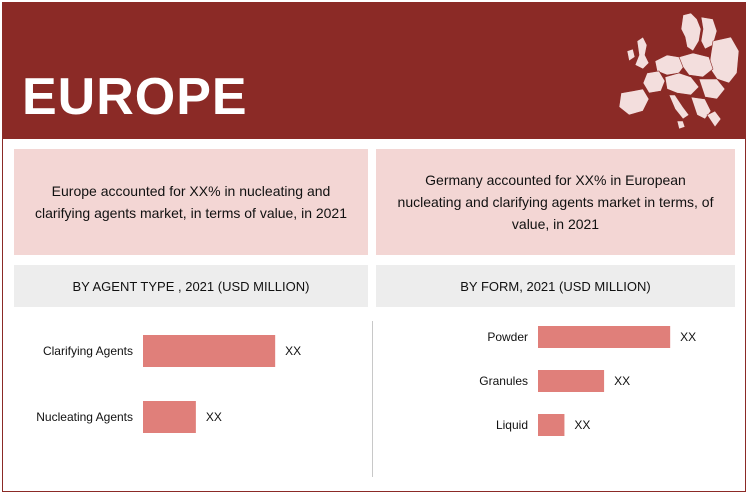  What do you see at coordinates (372, 399) in the screenshot?
I see `panel-divider` at bounding box center [372, 399].